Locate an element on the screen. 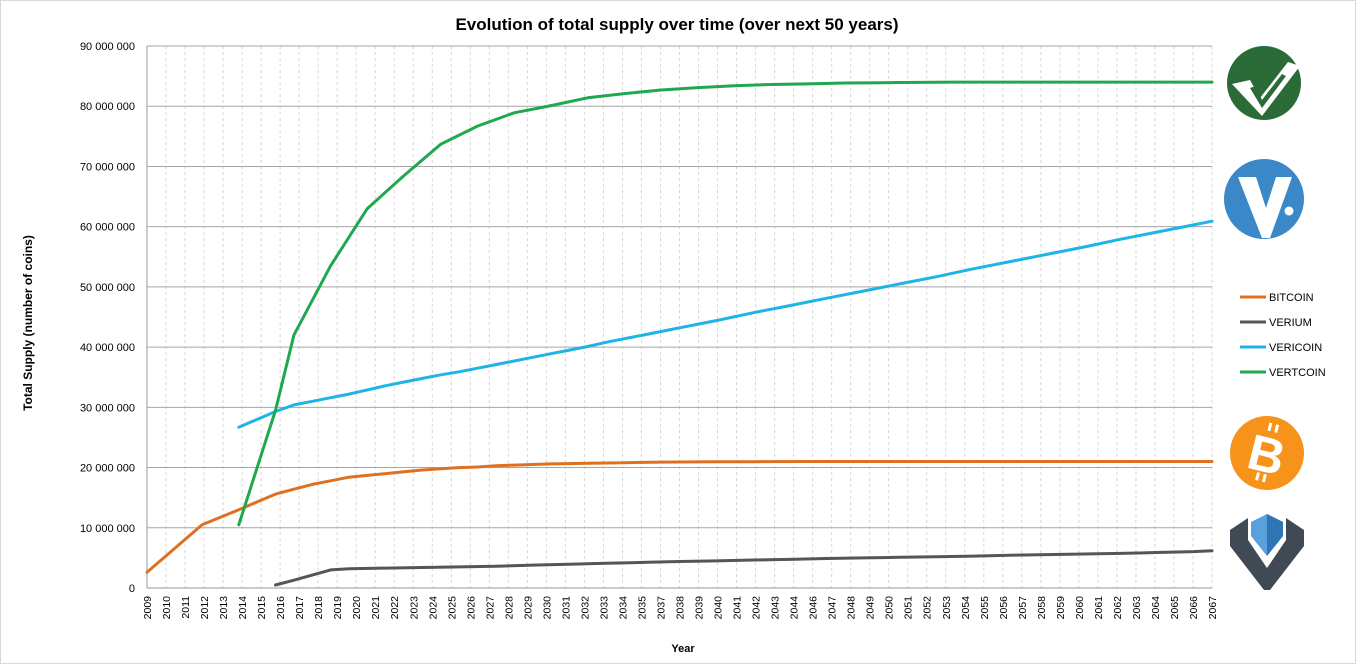 This screenshot has height=665, width=1357. x-axis-label: Year is located at coordinates (683, 649).